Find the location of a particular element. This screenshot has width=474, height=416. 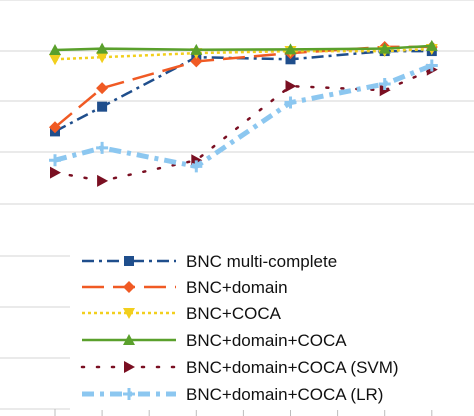

legend-entry-1: BNC+domain is located at coordinates (185, 287).